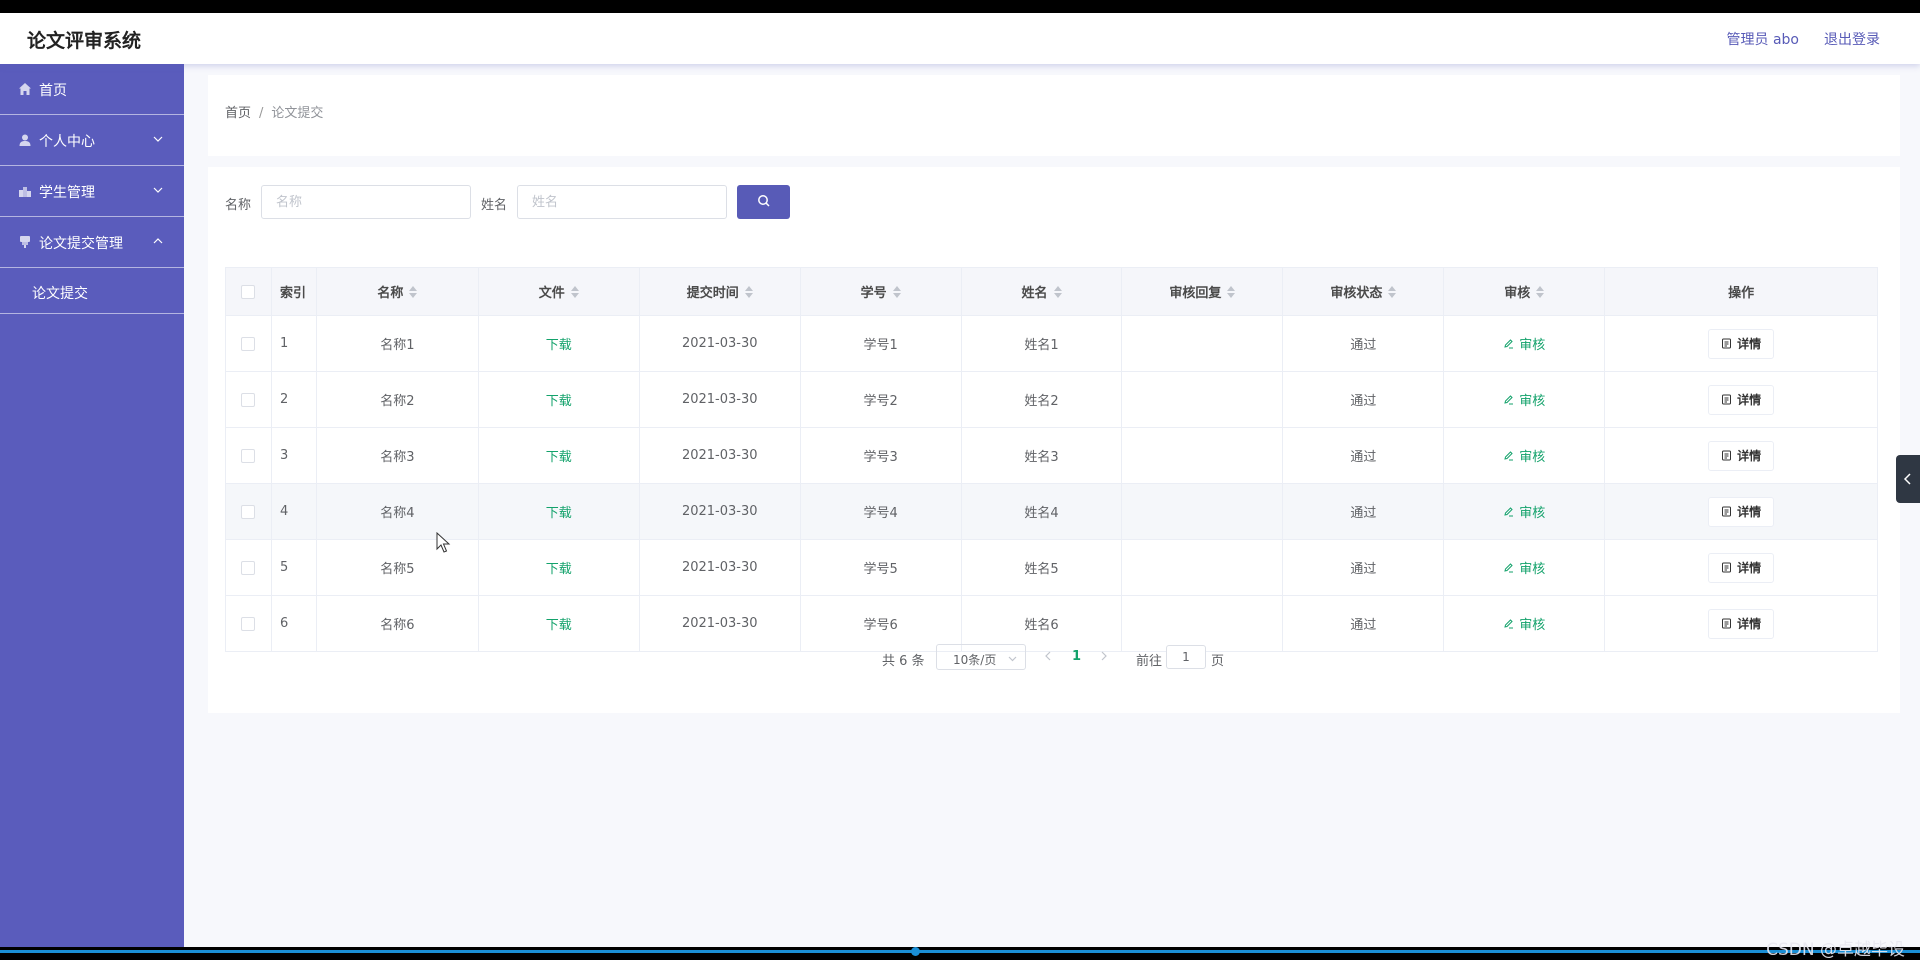 The image size is (1920, 960). What do you see at coordinates (1509, 400) in the screenshot?
I see `edit-icon` at bounding box center [1509, 400].